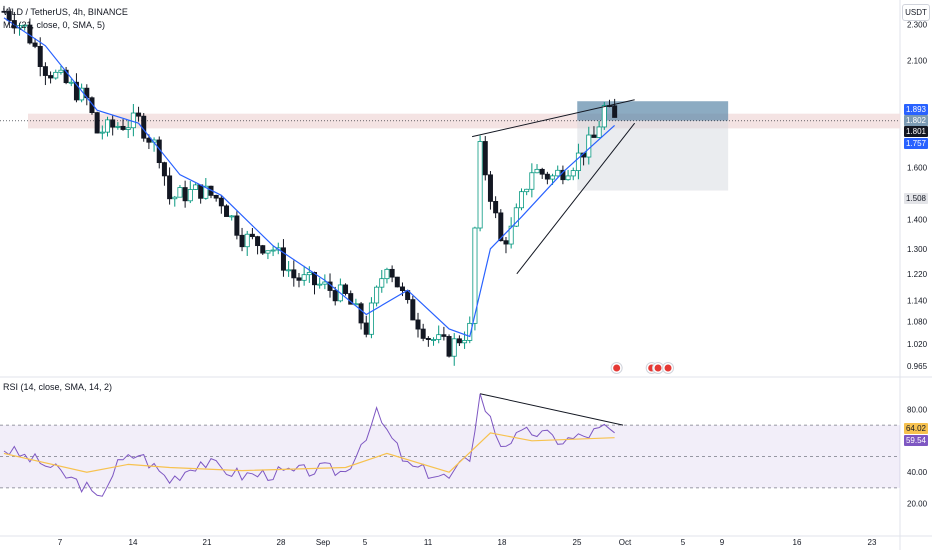 The height and width of the screenshot is (550, 932). What do you see at coordinates (797, 542) in the screenshot?
I see `time-tick-label: 16` at bounding box center [797, 542].